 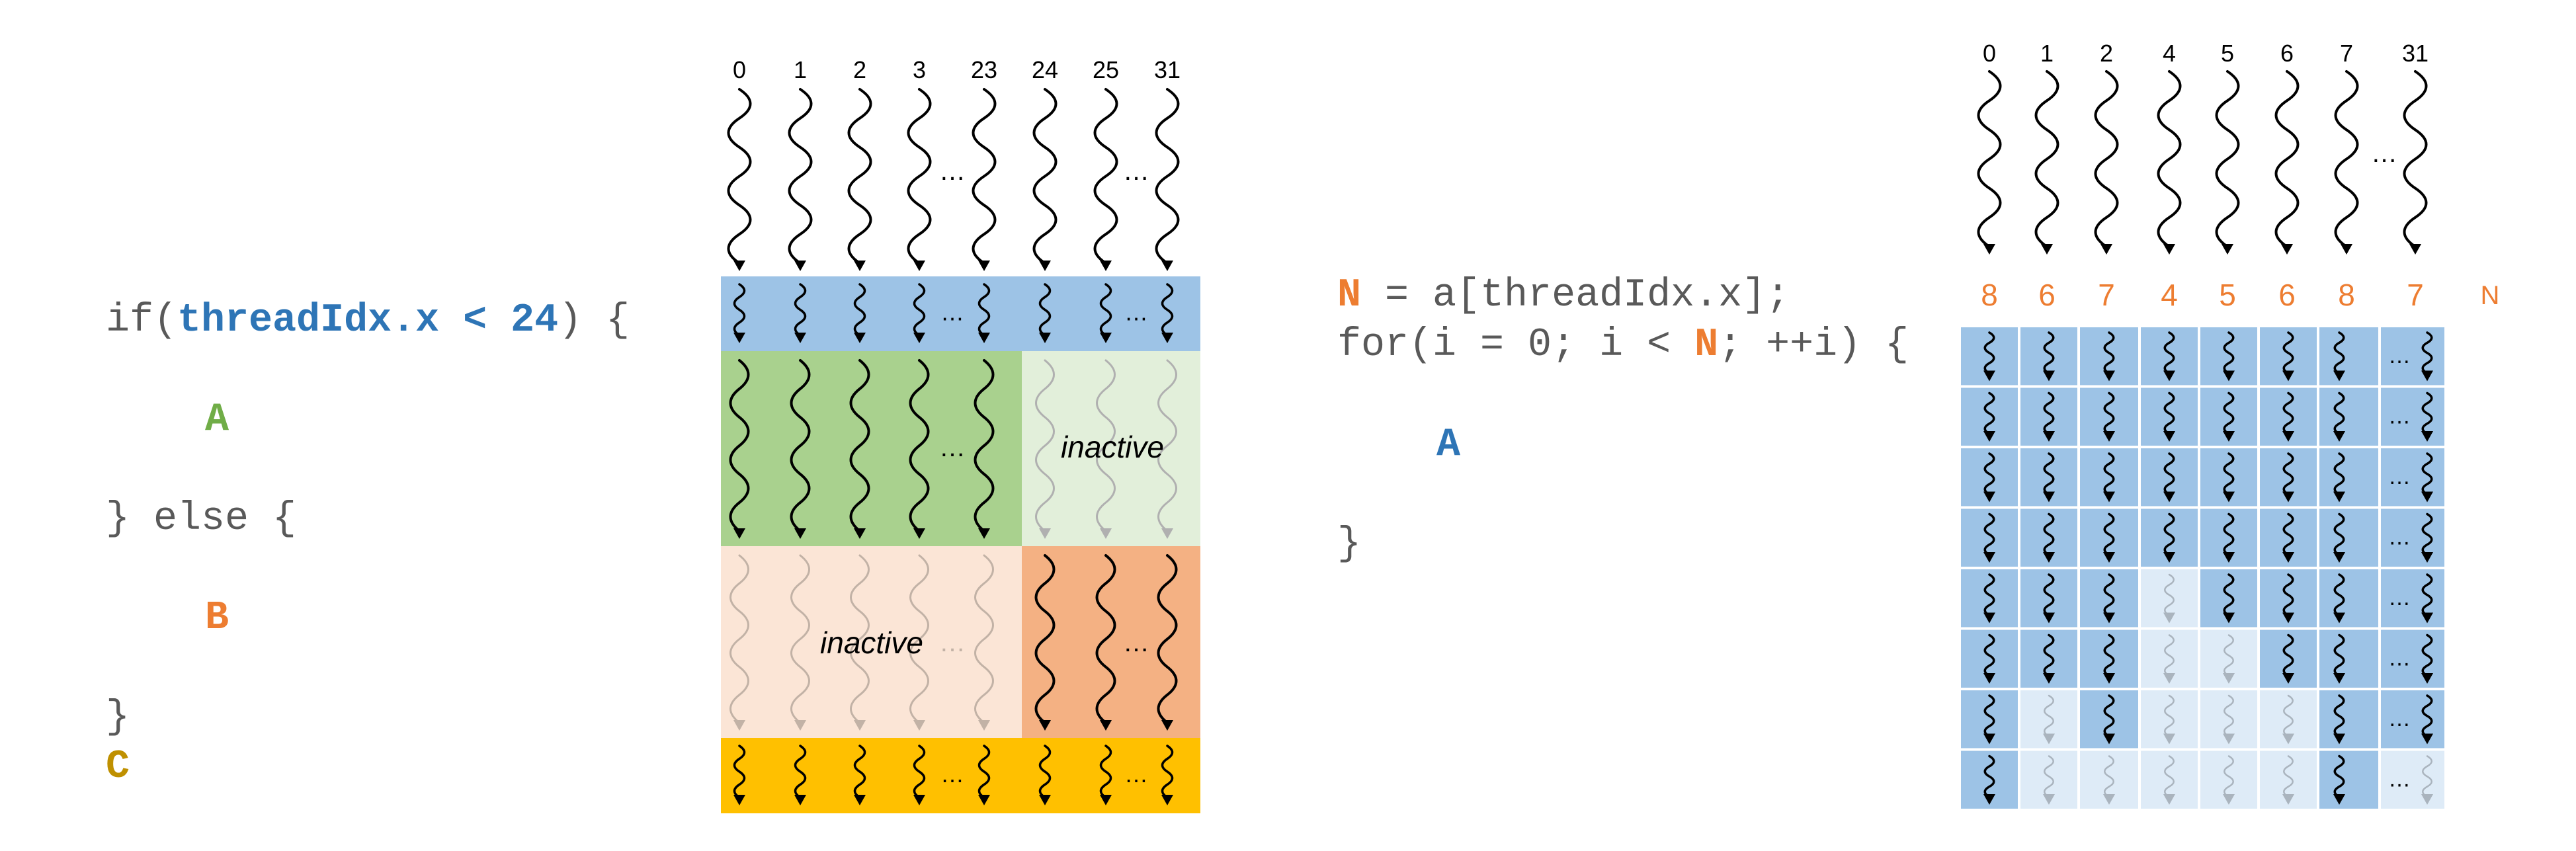 I want to click on assign-line: N = a[threadIdx.x];, so click(x=1563, y=295).